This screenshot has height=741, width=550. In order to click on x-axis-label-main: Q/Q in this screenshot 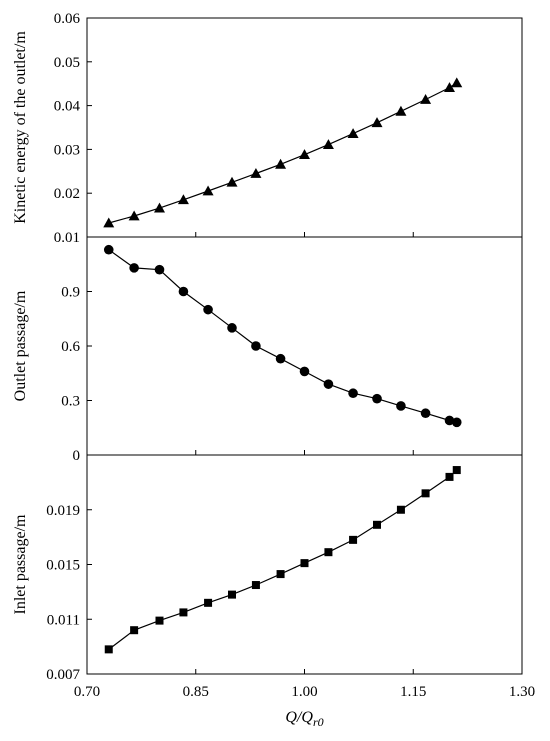, I will do `click(299, 717)`.